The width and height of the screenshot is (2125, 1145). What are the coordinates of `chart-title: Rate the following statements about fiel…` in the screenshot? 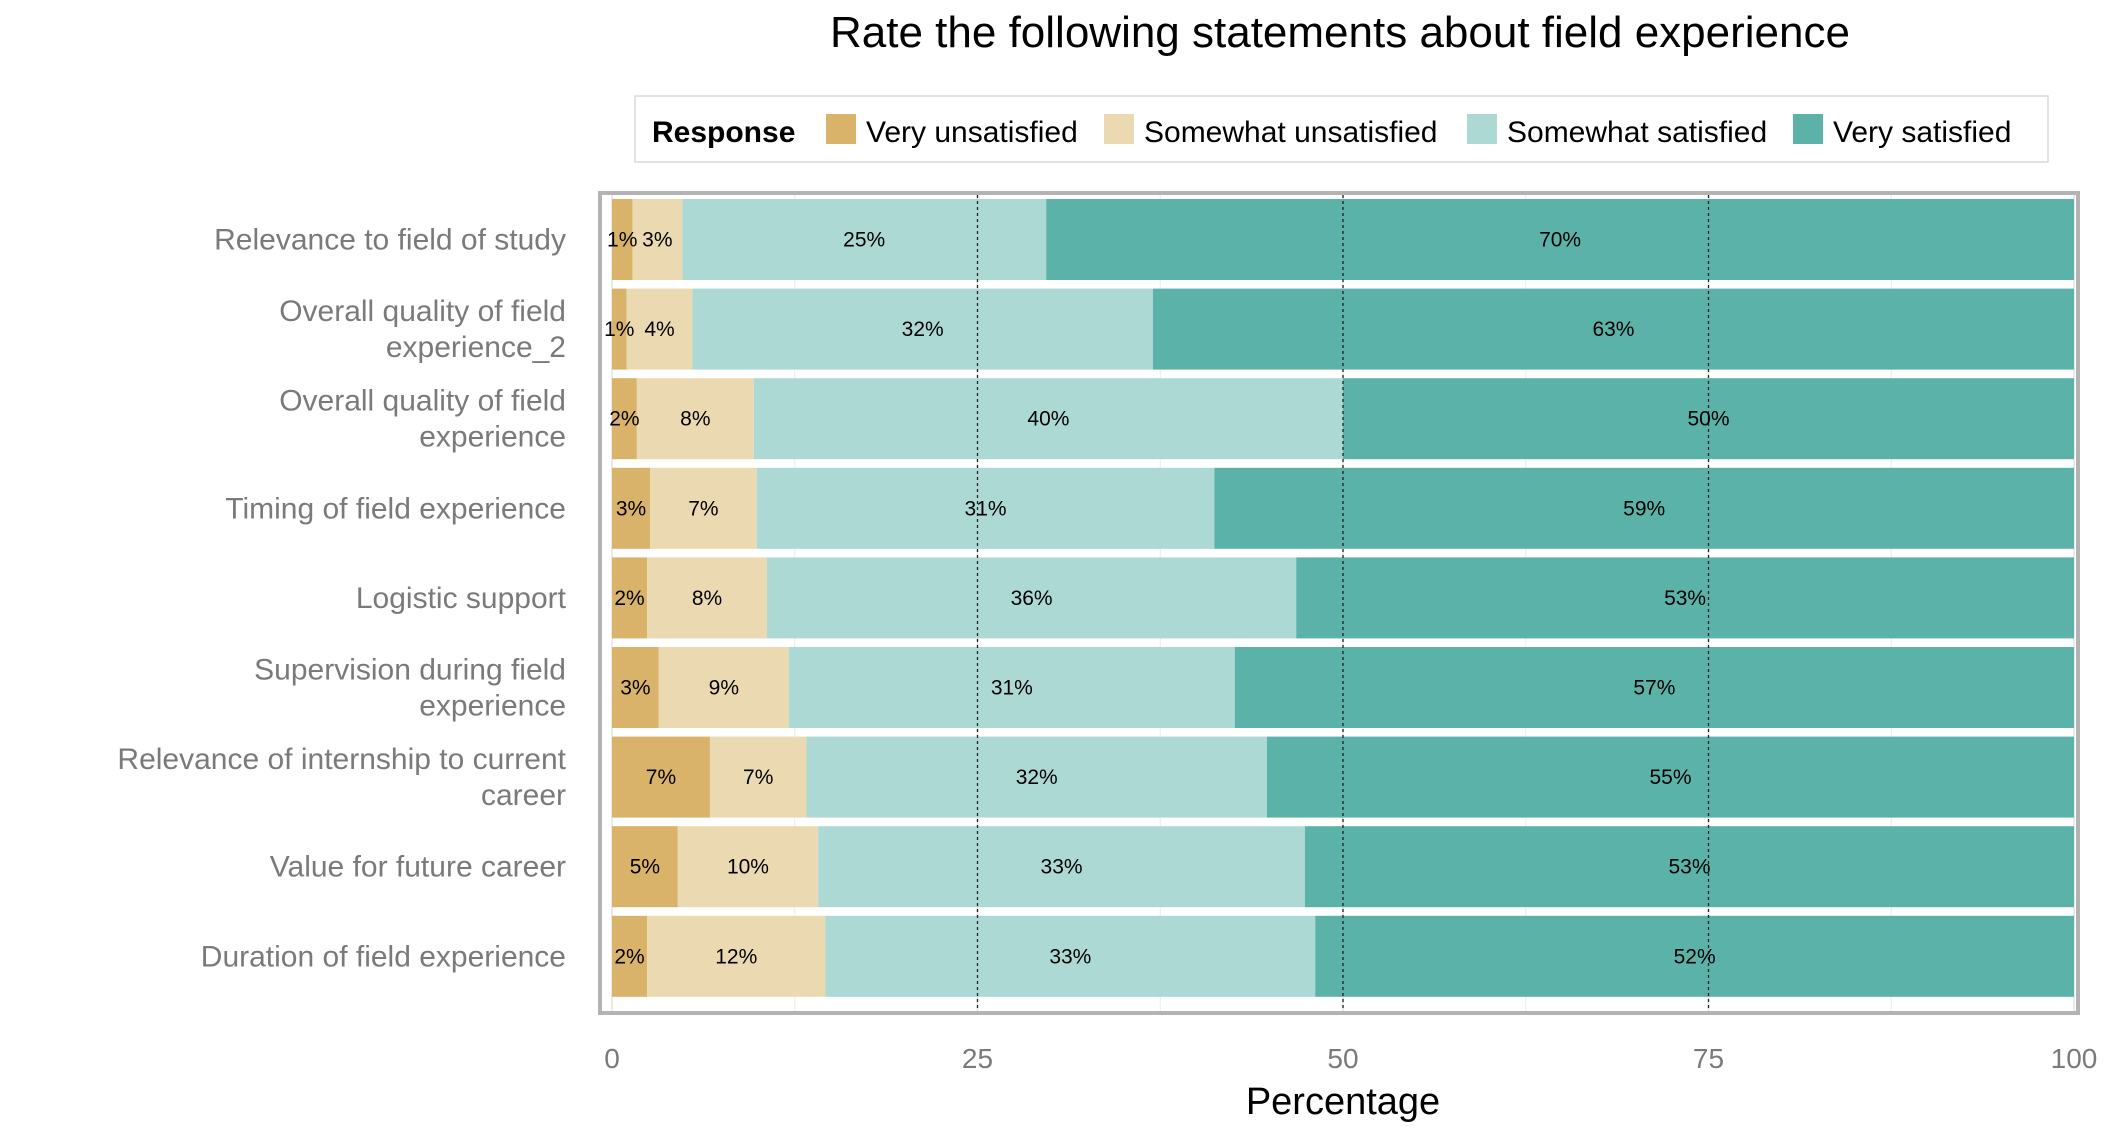 It's located at (1340, 32).